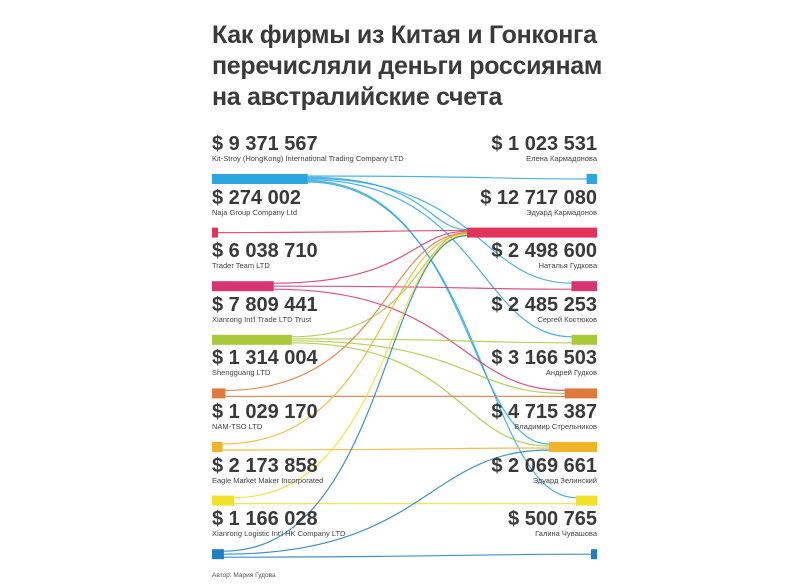  What do you see at coordinates (544, 144) in the screenshot?
I see `recipient-amount: $ 1 023 531` at bounding box center [544, 144].